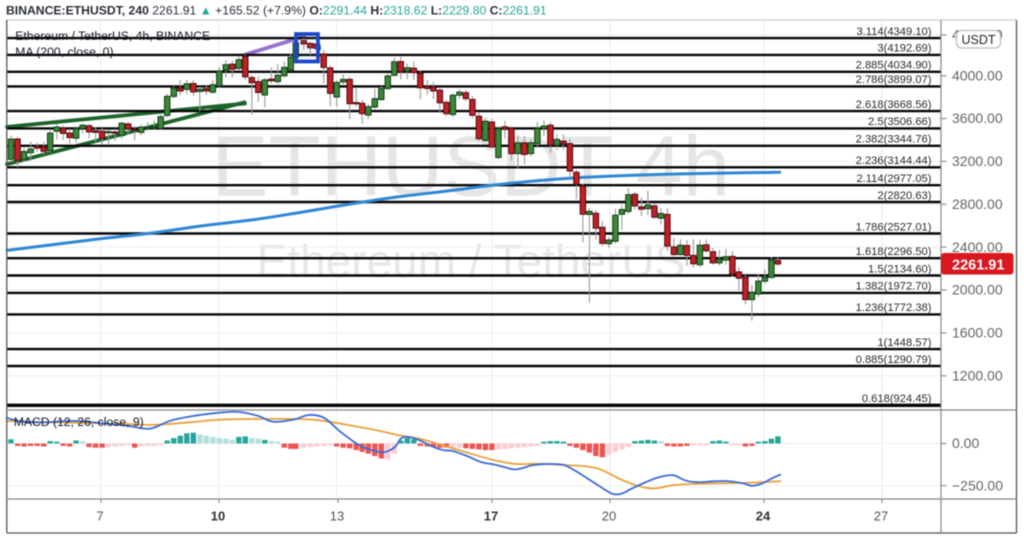 The height and width of the screenshot is (537, 1024). Describe the element at coordinates (978, 40) in the screenshot. I see `svg-text: USDT` at that location.